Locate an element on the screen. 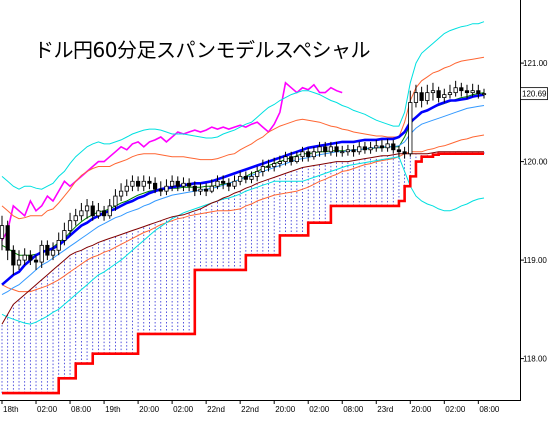 This screenshot has height=422, width=552. y-tick-label: 120.00 is located at coordinates (535, 162).